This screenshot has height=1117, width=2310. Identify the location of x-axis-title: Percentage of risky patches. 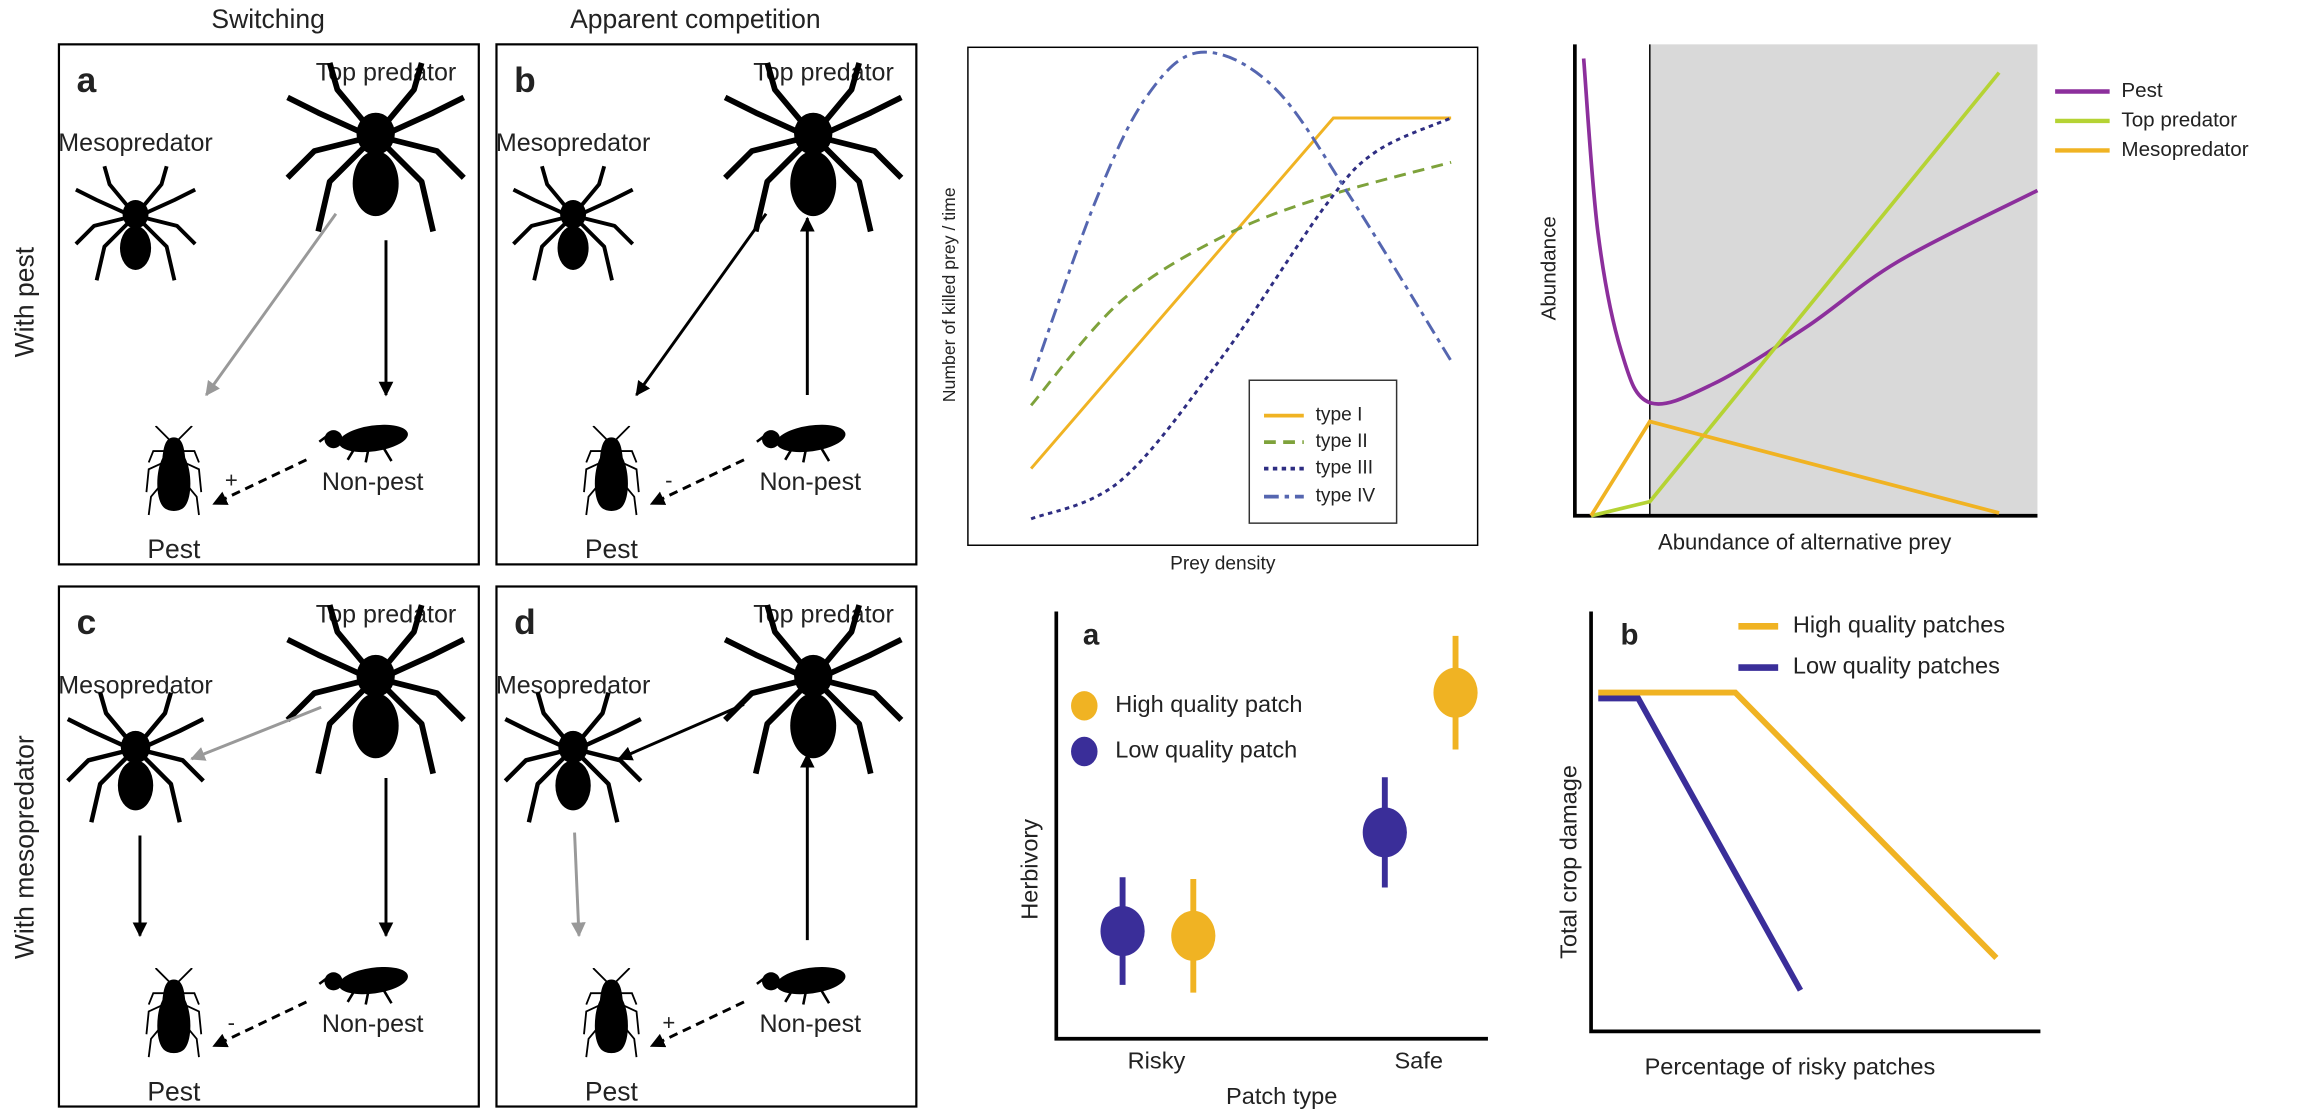
(1790, 1066).